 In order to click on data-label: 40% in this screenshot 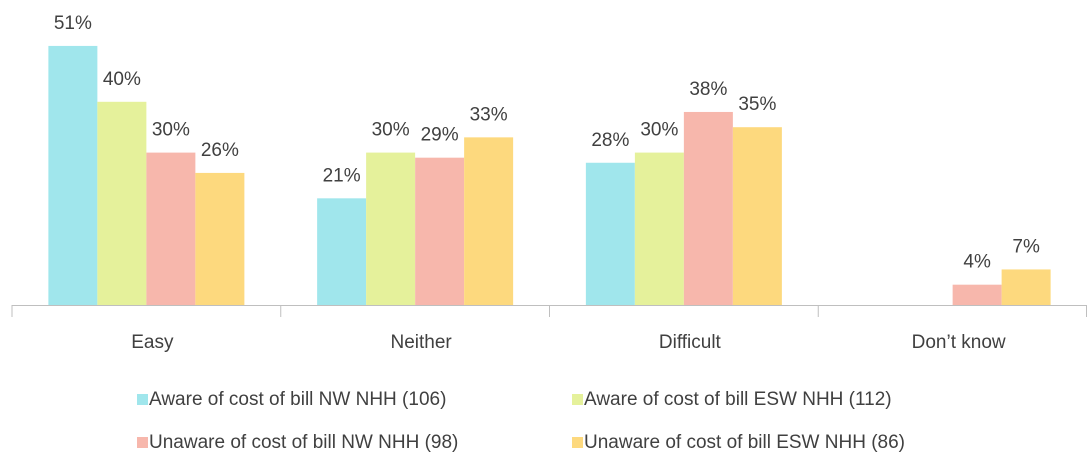, I will do `click(122, 79)`.